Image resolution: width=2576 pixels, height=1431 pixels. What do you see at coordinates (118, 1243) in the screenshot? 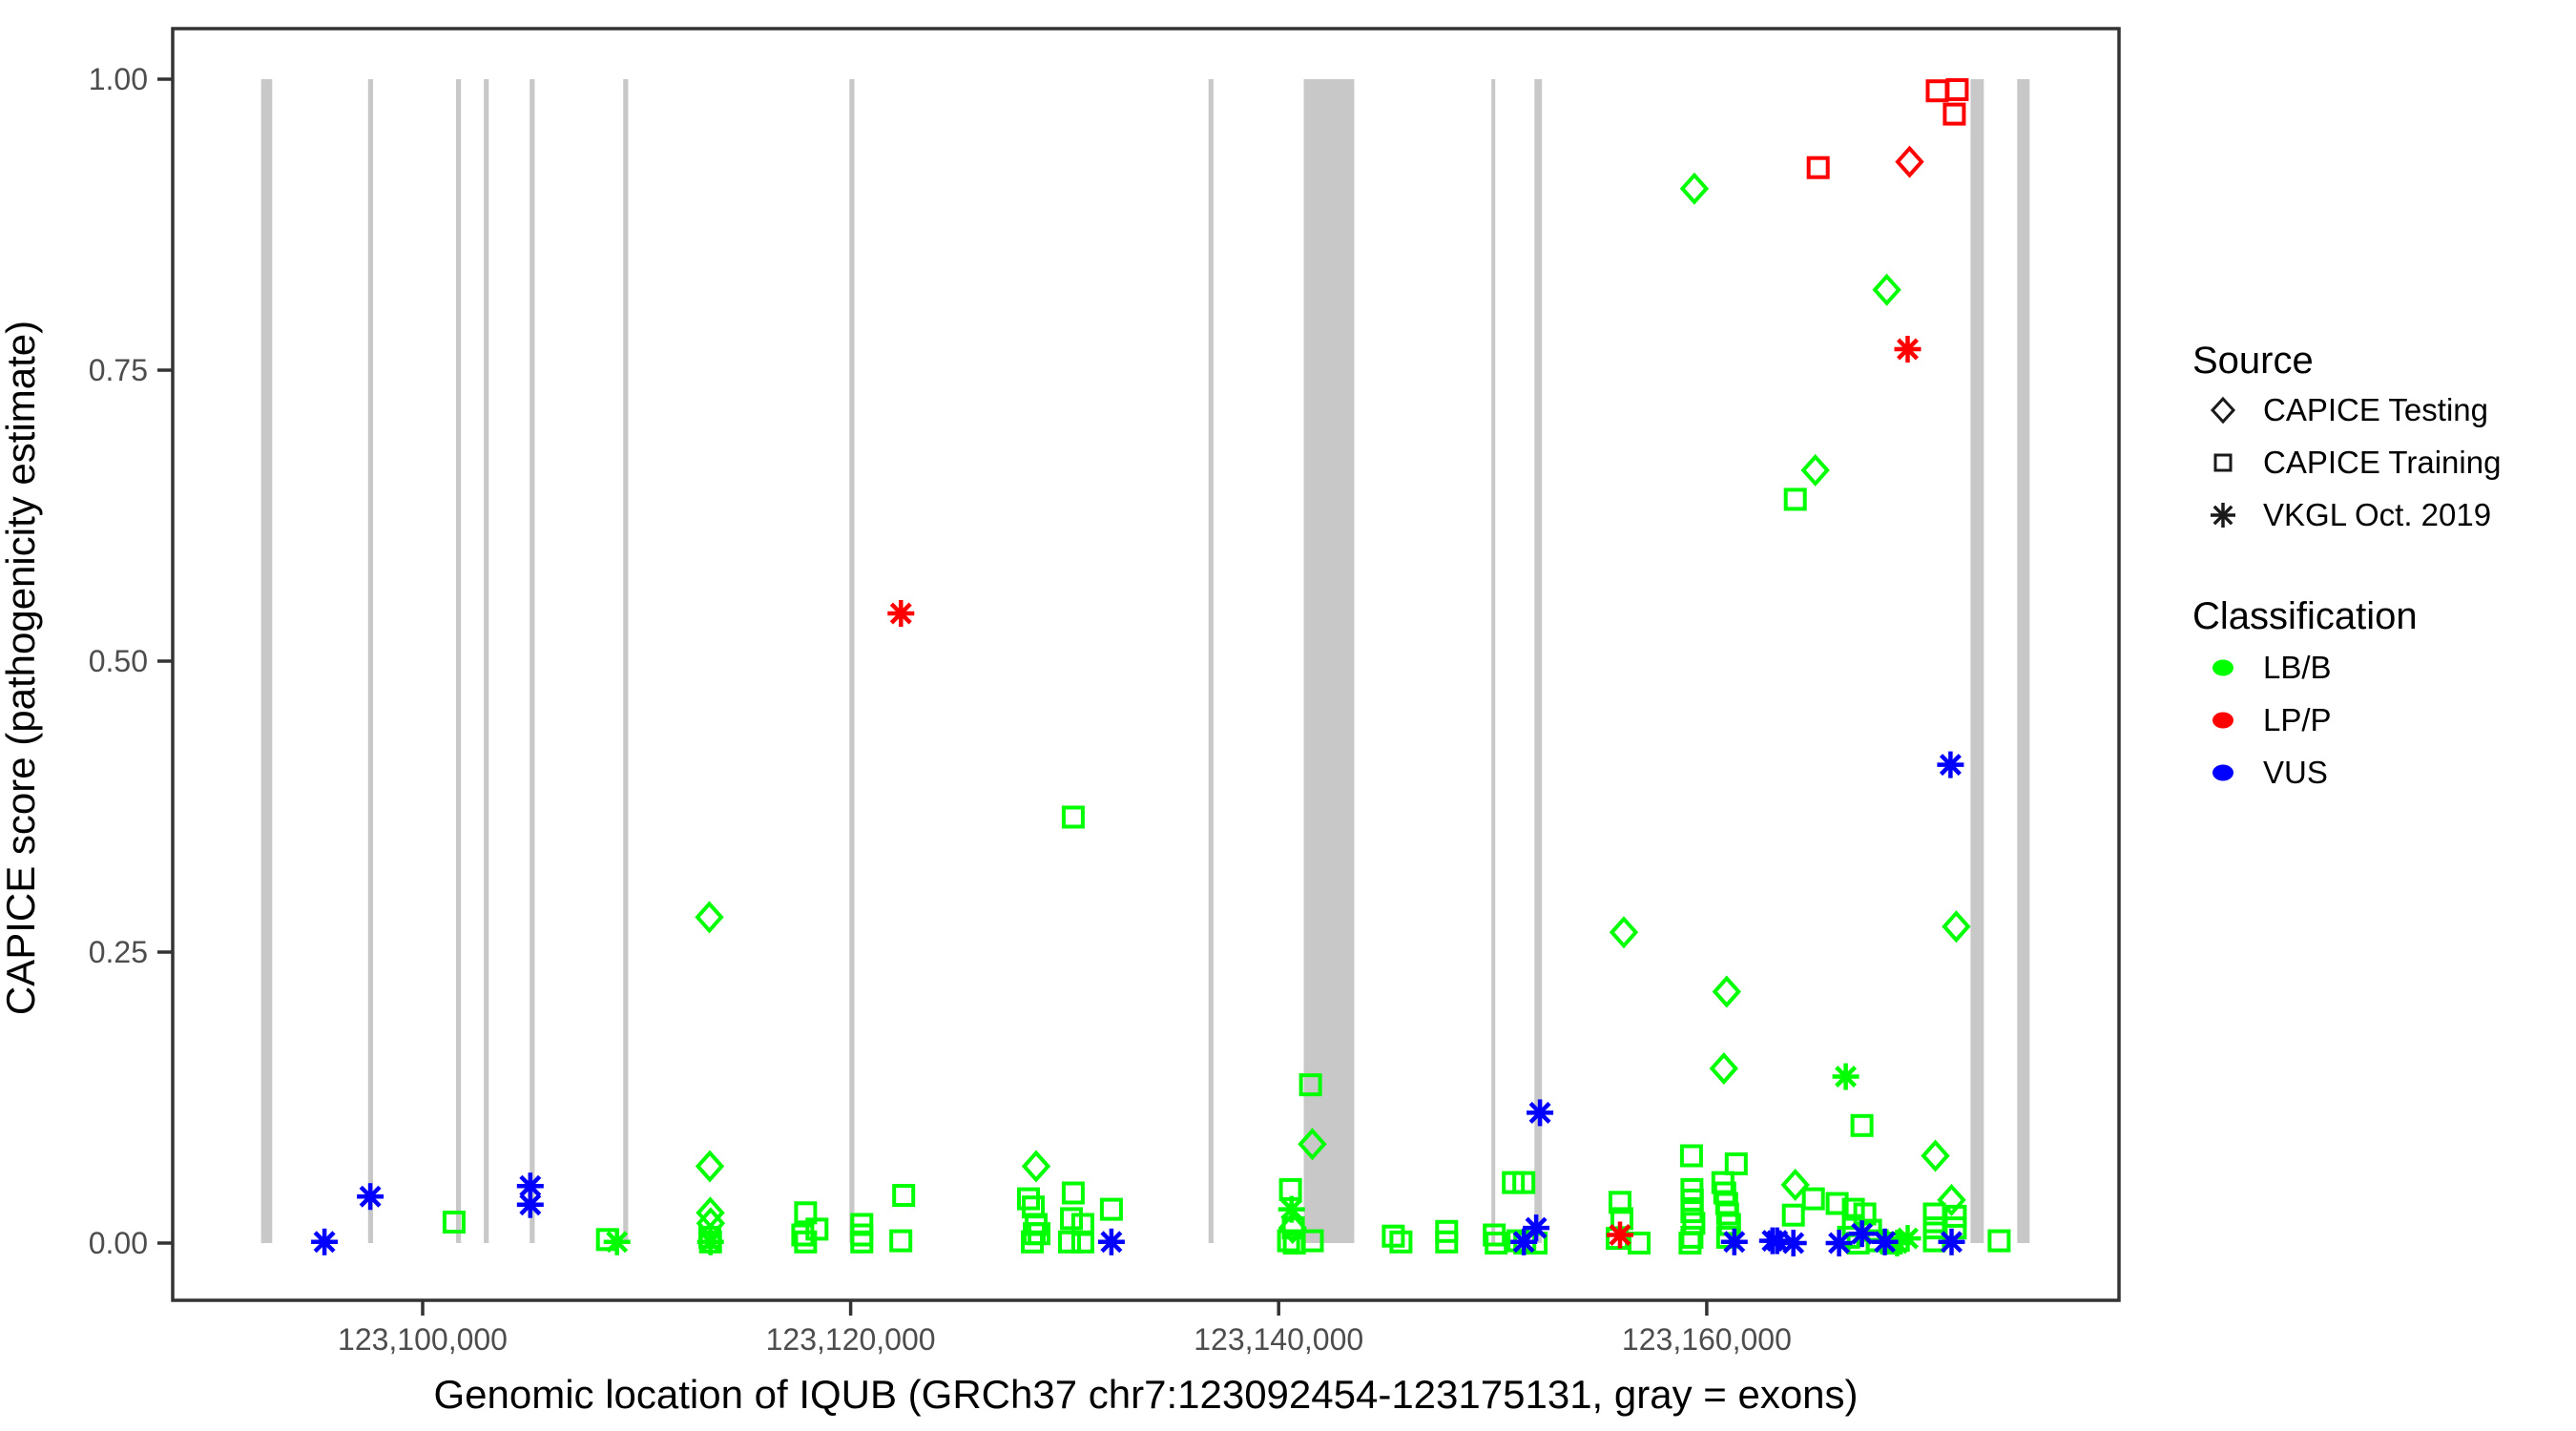
I see `y-tick-label: 0.00` at bounding box center [118, 1243].